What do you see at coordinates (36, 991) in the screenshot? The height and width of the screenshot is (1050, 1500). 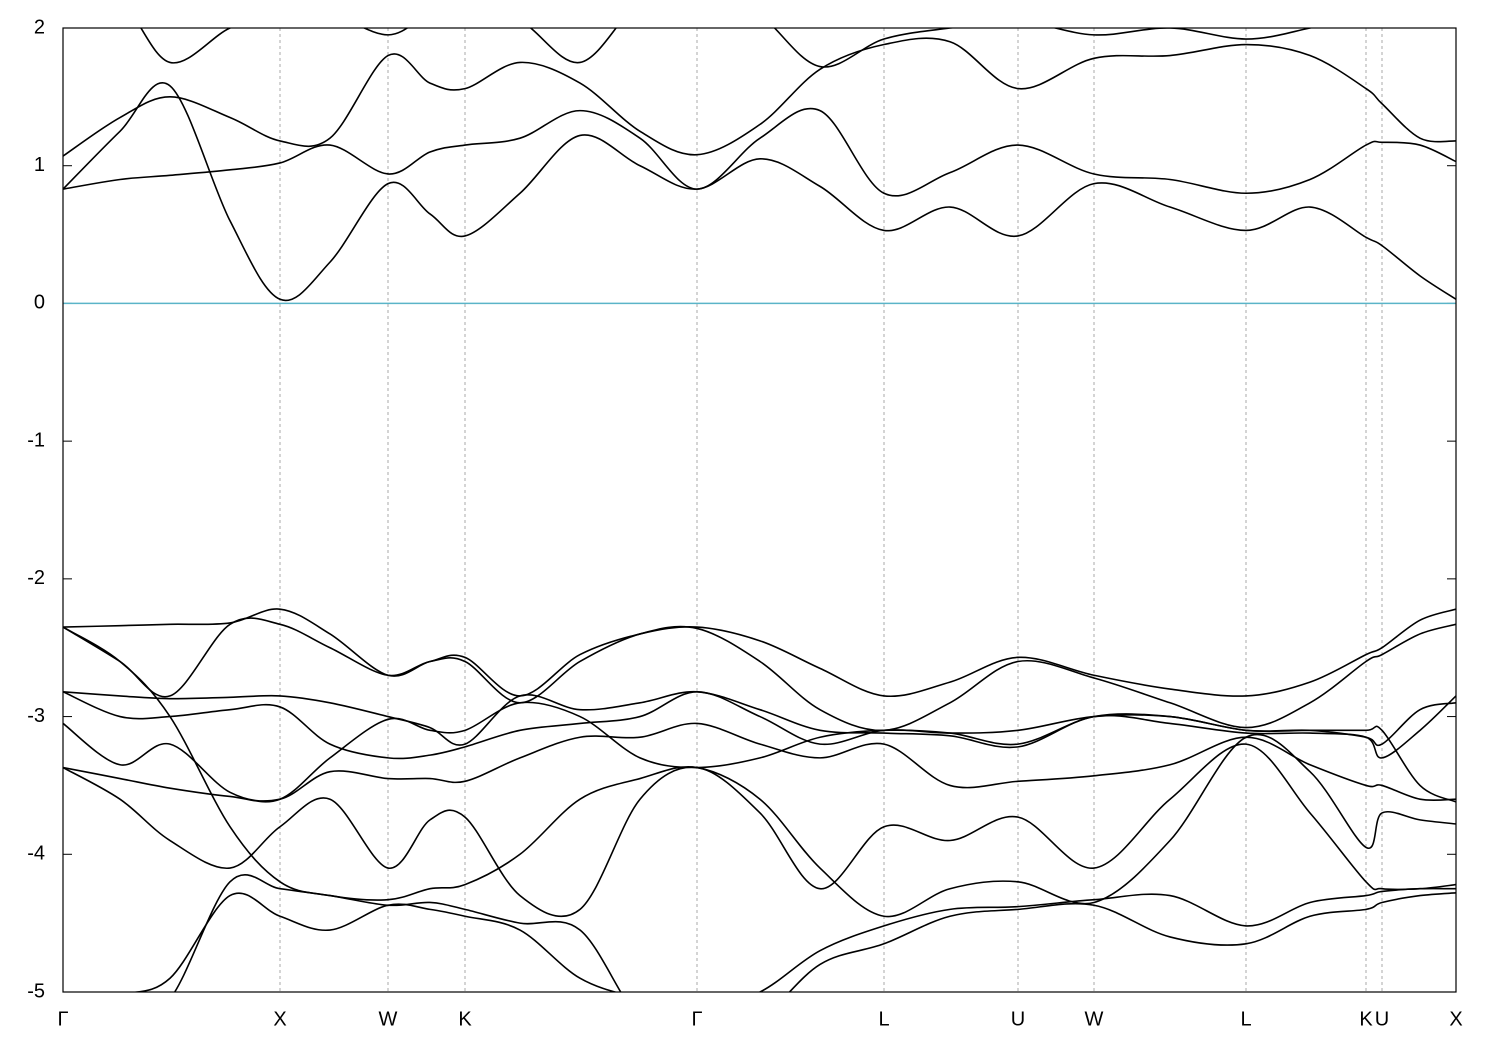 I see `y-tick-label: -5` at bounding box center [36, 991].